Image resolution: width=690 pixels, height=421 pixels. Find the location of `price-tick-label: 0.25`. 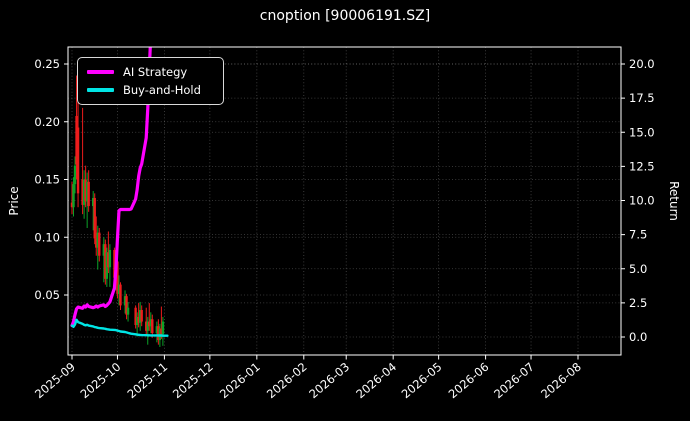

price-tick-label: 0.25 is located at coordinates (47, 64).